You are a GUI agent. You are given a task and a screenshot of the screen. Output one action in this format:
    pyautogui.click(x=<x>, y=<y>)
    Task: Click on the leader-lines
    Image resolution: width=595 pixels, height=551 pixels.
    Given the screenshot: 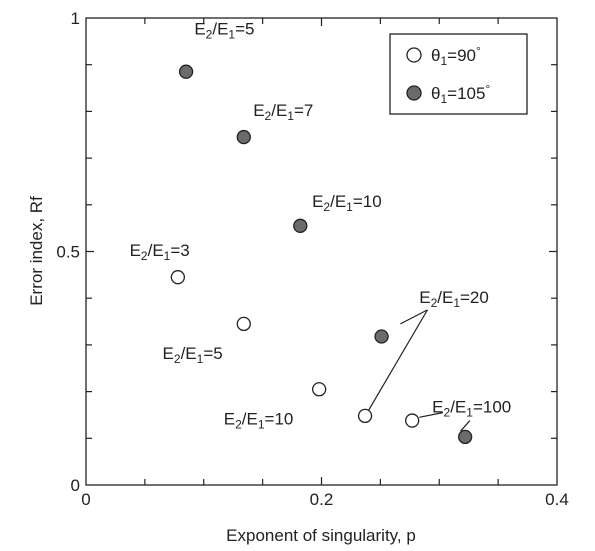 What is the action you would take?
    pyautogui.click(x=419, y=370)
    